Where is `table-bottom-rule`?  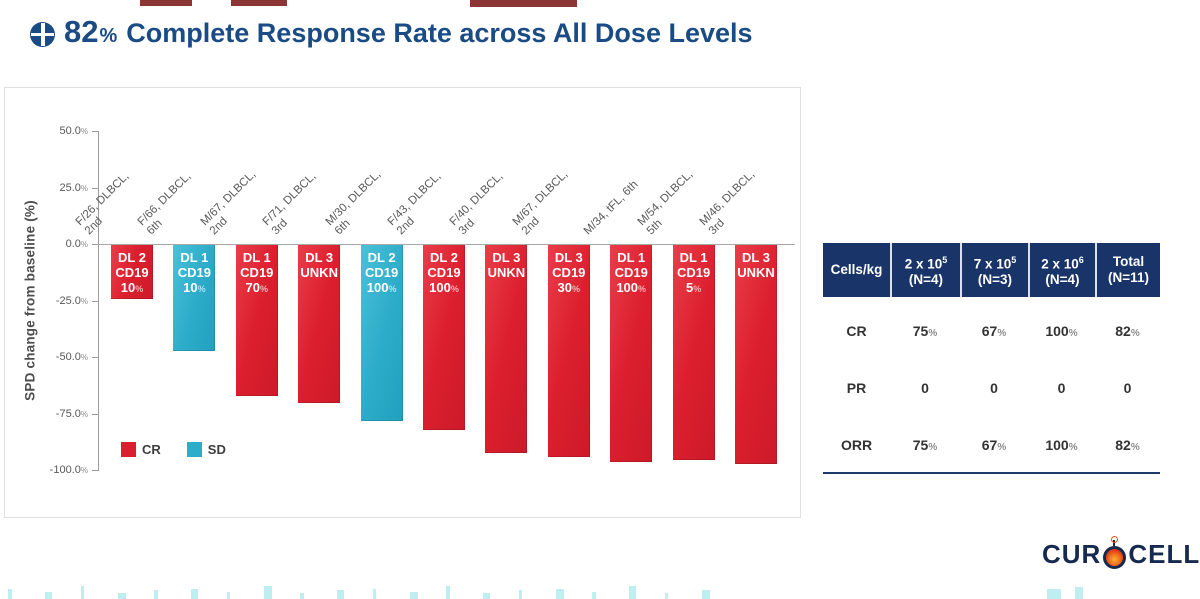
table-bottom-rule is located at coordinates (991, 473).